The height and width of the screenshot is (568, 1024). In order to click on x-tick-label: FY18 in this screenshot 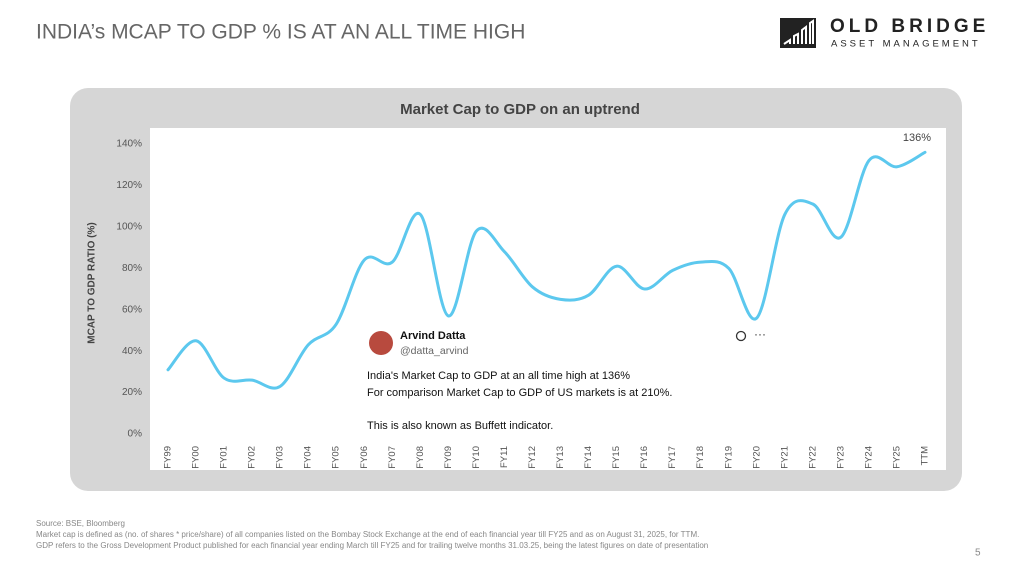, I will do `click(700, 457)`.